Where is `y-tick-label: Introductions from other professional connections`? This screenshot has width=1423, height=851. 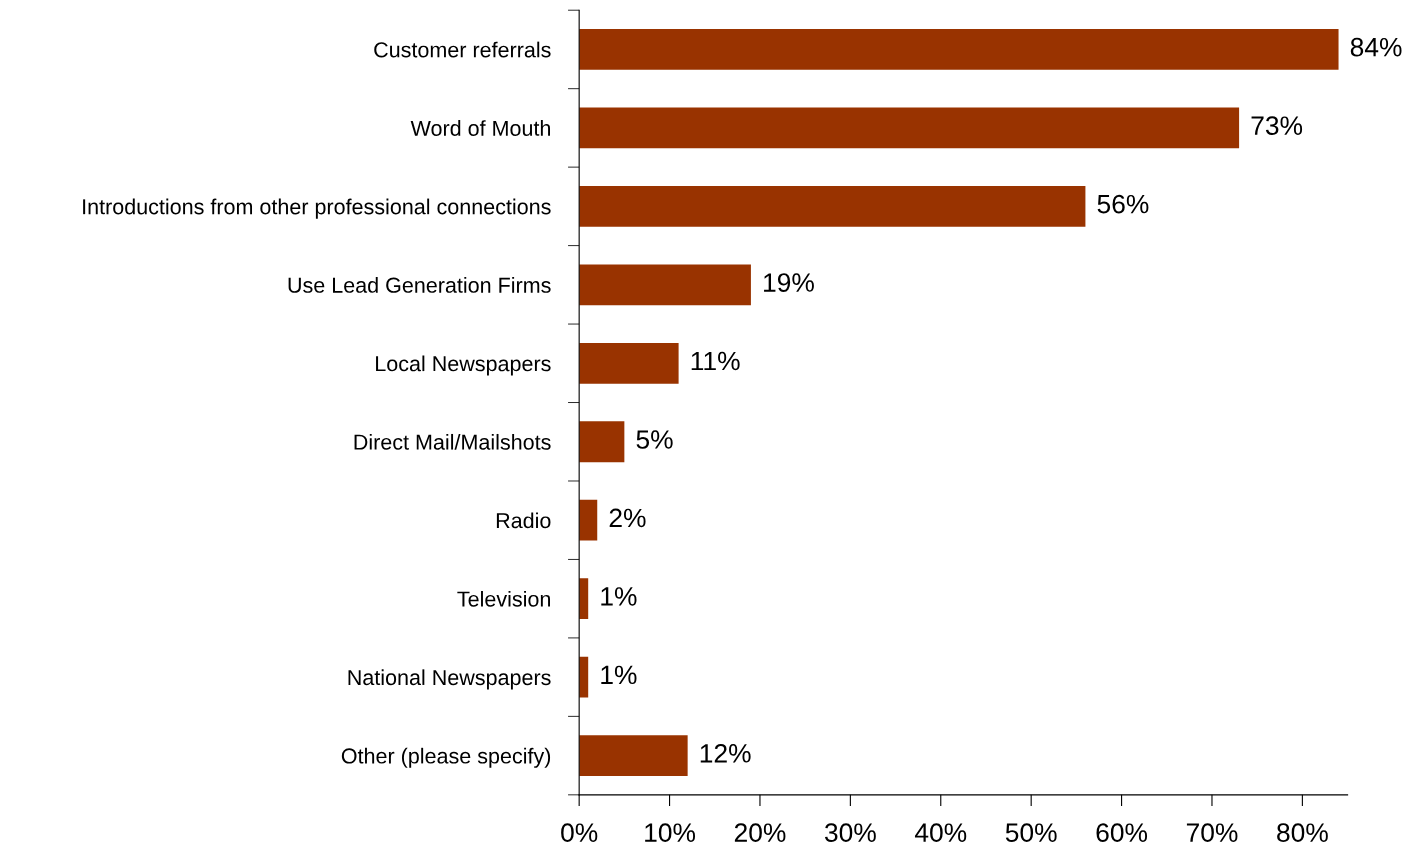
y-tick-label: Introductions from other professional connections is located at coordinates (317, 208).